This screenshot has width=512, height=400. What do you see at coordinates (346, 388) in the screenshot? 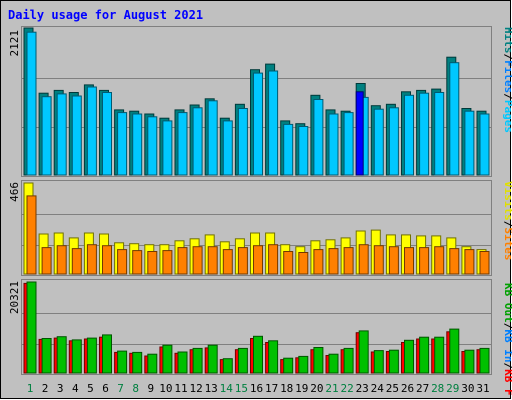
I see `x-tick-label: 22` at bounding box center [346, 388].